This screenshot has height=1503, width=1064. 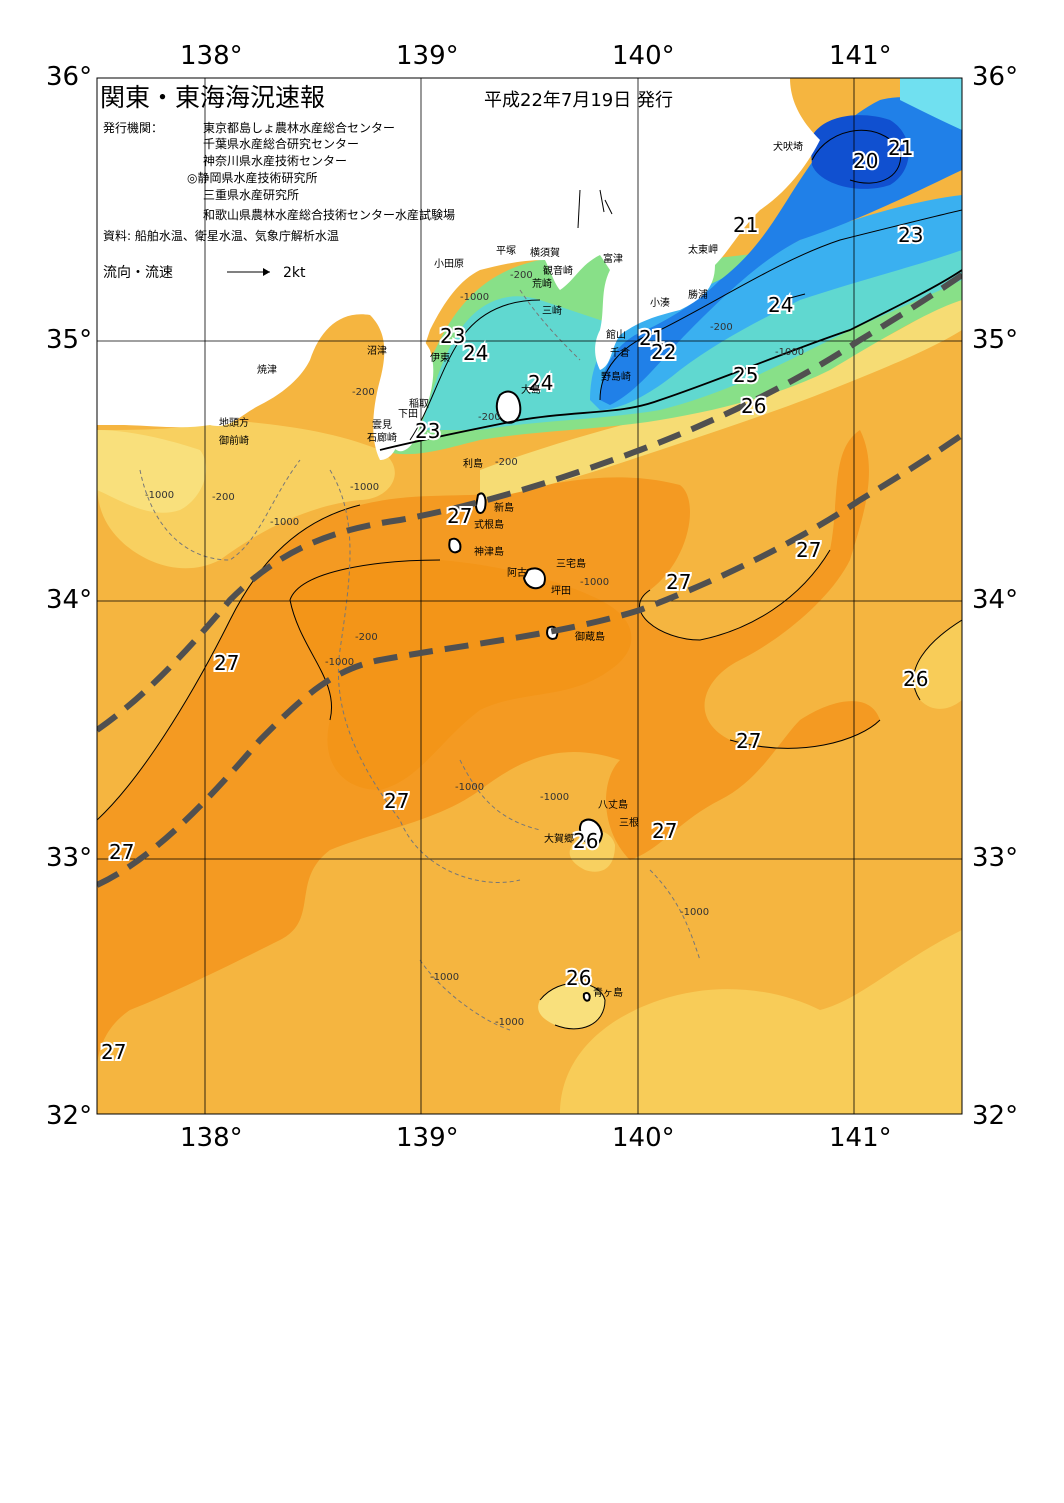 I want to click on place-name: 御蔵島, so click(x=590, y=636).